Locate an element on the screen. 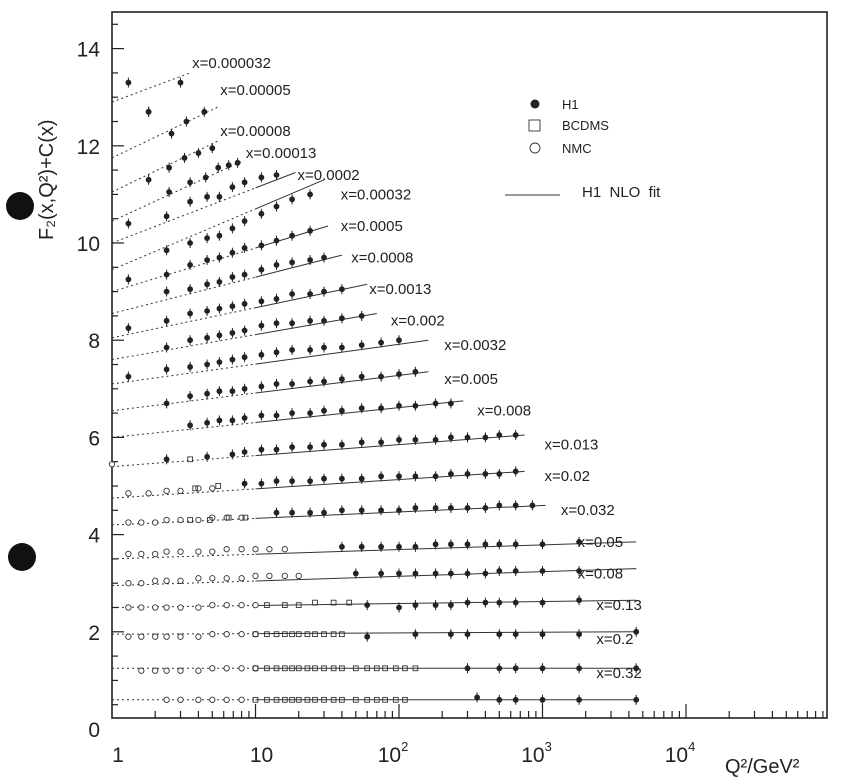 The image size is (842, 783). series-label: x=0.08 is located at coordinates (600, 573).